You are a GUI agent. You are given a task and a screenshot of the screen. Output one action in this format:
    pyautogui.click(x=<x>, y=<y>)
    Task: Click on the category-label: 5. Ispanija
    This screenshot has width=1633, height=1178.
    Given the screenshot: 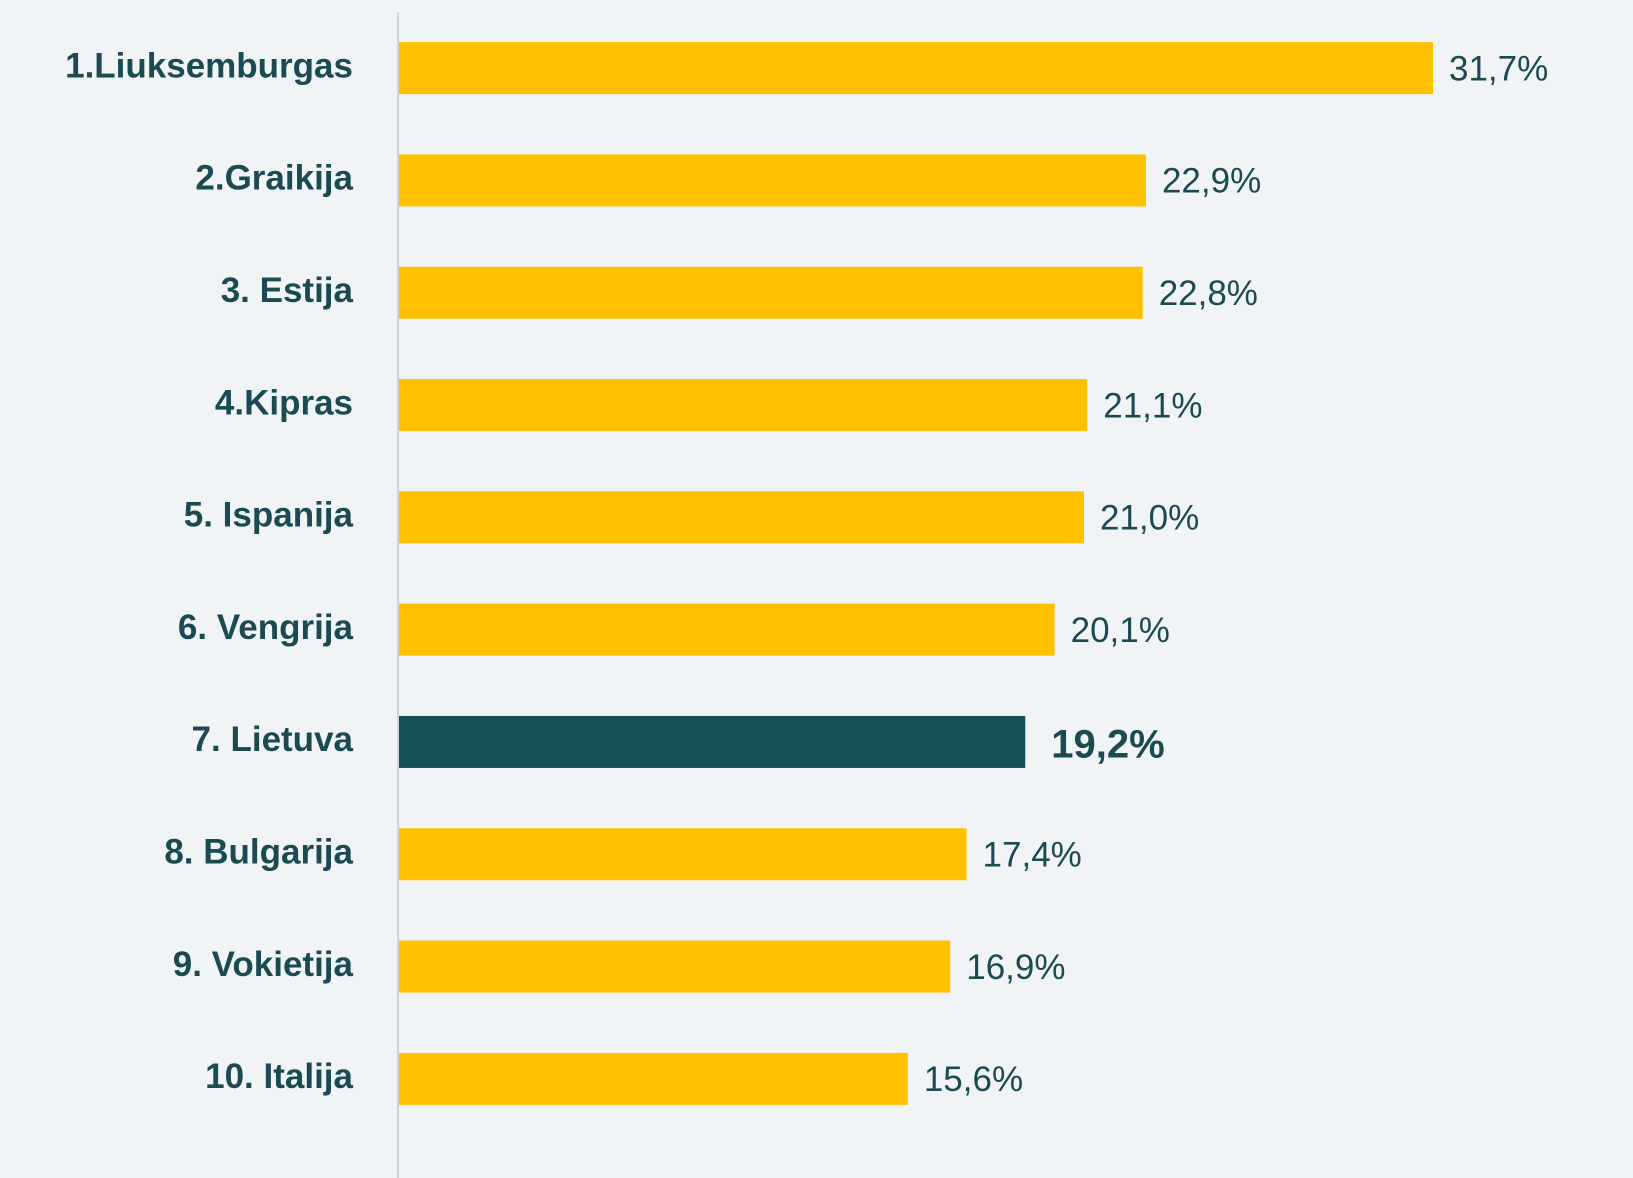 What is the action you would take?
    pyautogui.click(x=269, y=515)
    